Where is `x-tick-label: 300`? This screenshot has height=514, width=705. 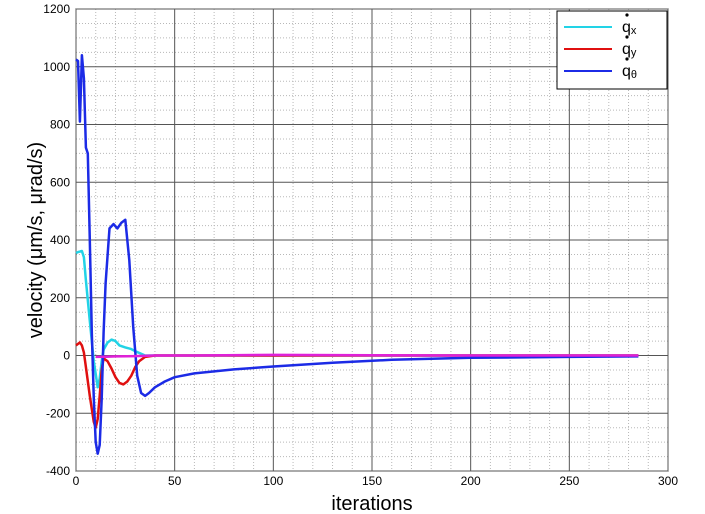 x-tick-label: 300 is located at coordinates (668, 481).